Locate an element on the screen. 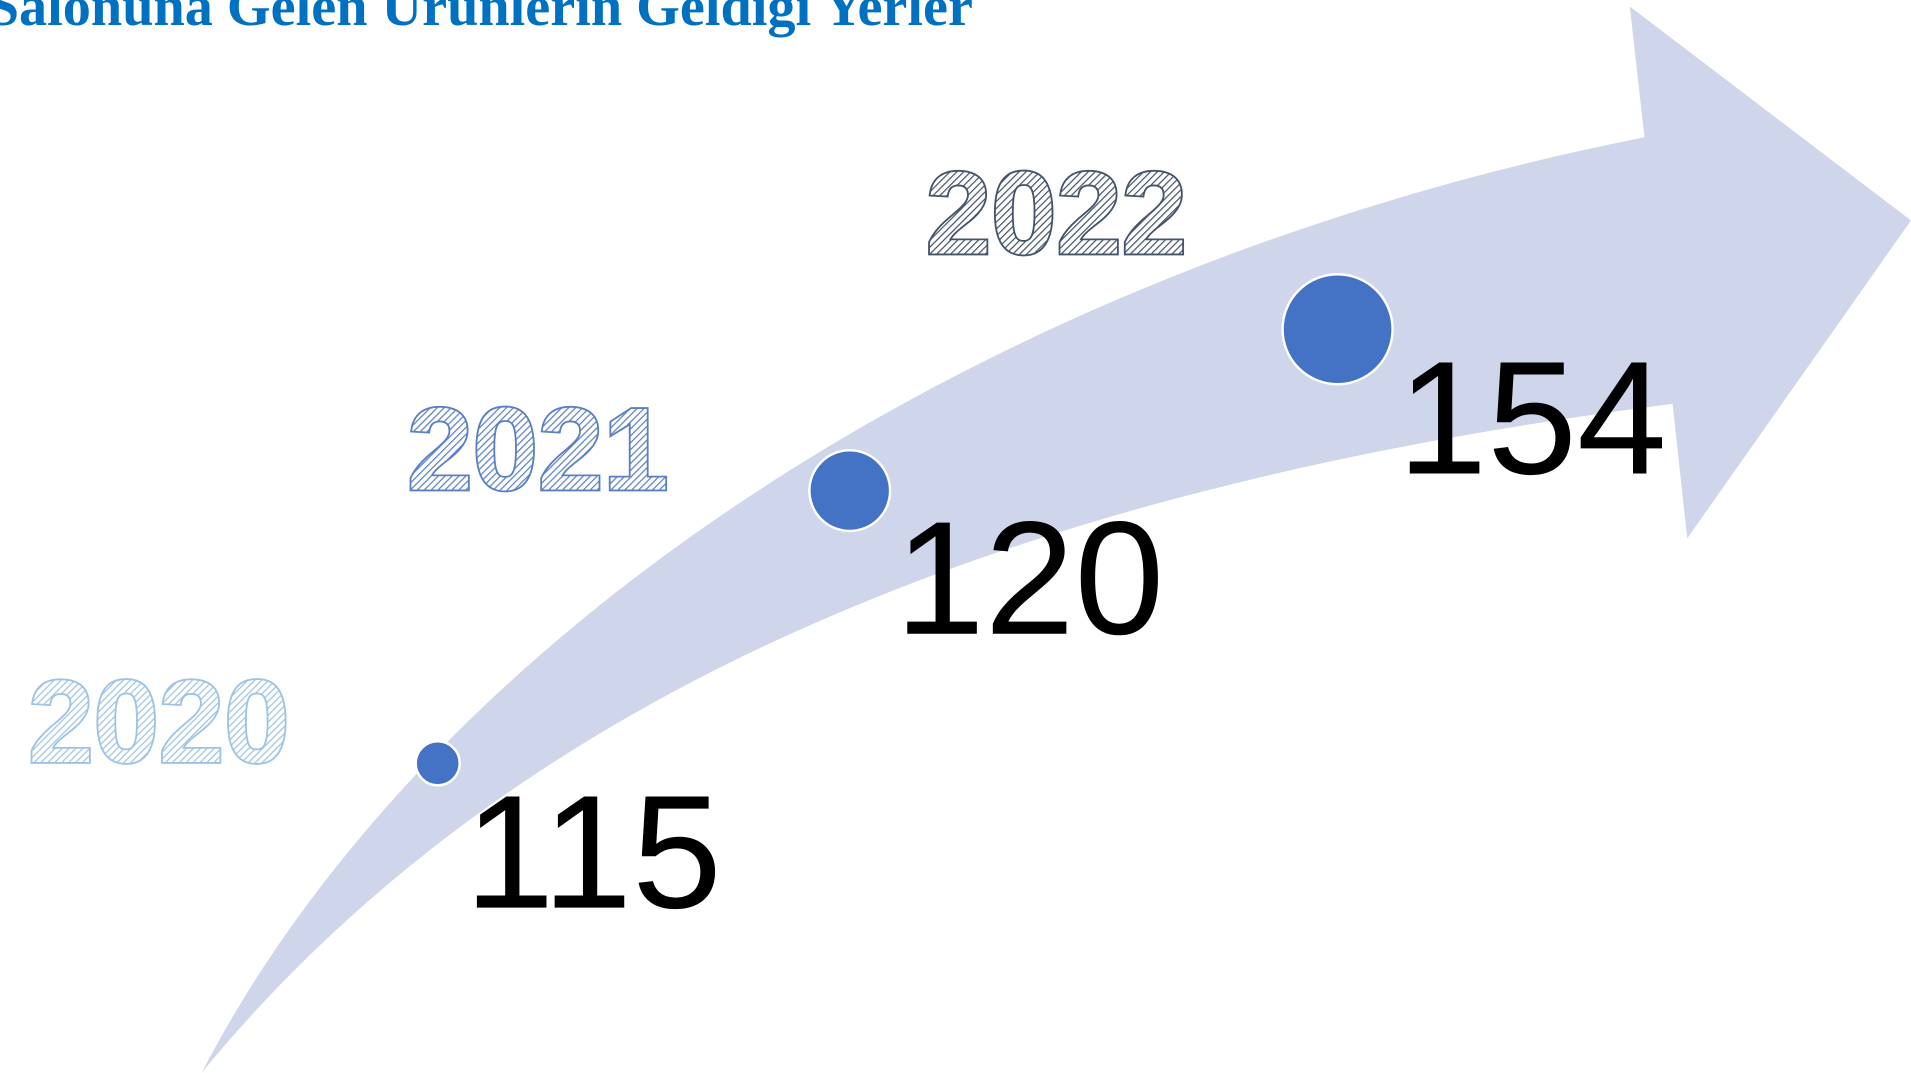 The height and width of the screenshot is (1073, 1911). year: 2020 is located at coordinates (158, 721).